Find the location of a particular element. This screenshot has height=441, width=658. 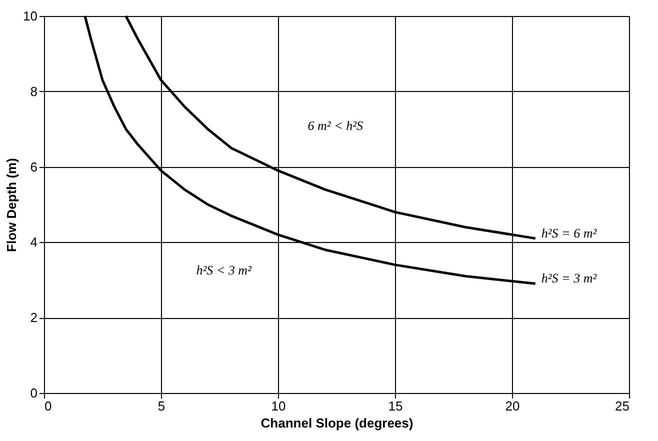

x-tick-label: 10 is located at coordinates (278, 406).